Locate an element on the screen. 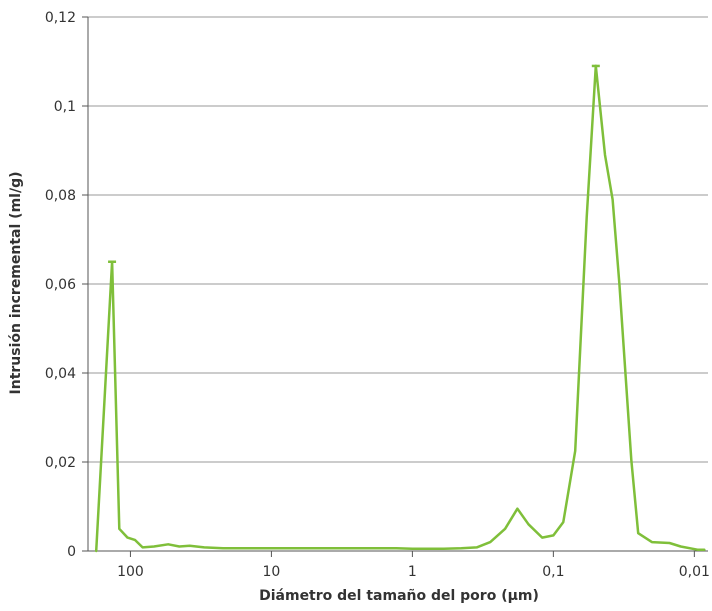  y-tick-labels: 0 0,02 0,04 0,06 0,08 0,1 0,12 is located at coordinates (60, 285).